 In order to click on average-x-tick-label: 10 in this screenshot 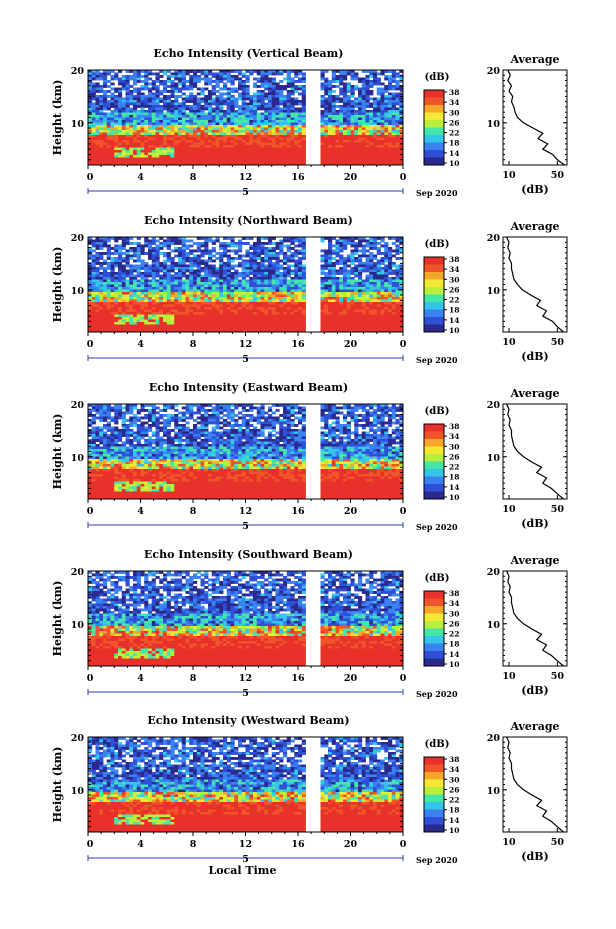, I will do `click(509, 175)`.